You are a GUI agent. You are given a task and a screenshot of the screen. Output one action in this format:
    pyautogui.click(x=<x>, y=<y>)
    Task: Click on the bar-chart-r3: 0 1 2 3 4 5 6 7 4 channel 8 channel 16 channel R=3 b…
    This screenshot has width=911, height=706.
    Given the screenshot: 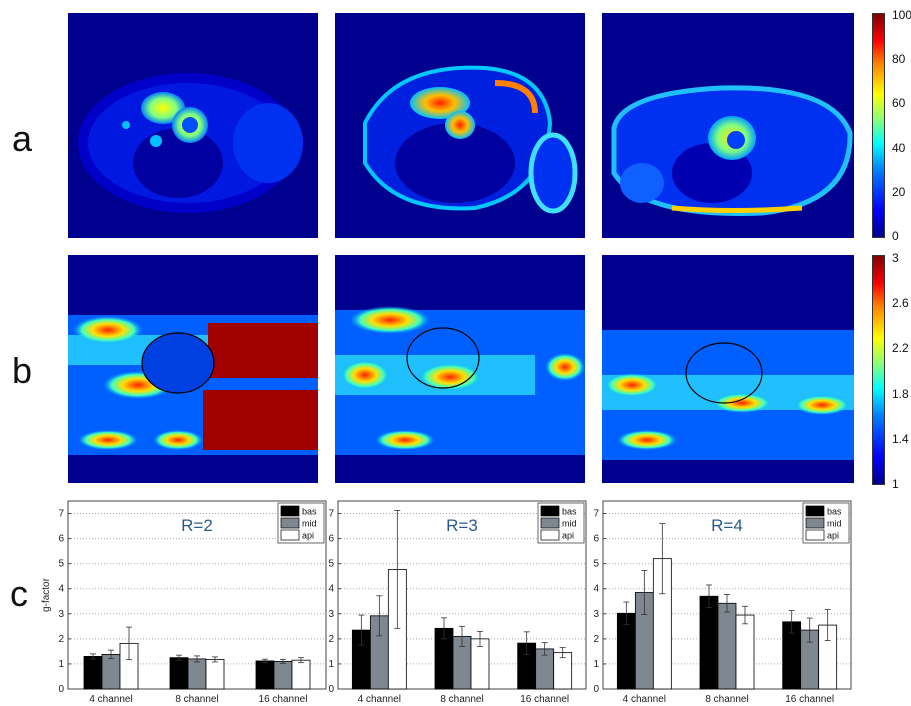 What is the action you would take?
    pyautogui.click(x=457, y=602)
    